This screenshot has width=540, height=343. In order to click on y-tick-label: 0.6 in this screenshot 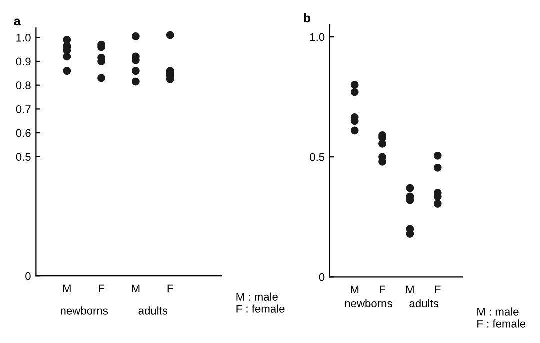, I will do `click(23, 133)`.